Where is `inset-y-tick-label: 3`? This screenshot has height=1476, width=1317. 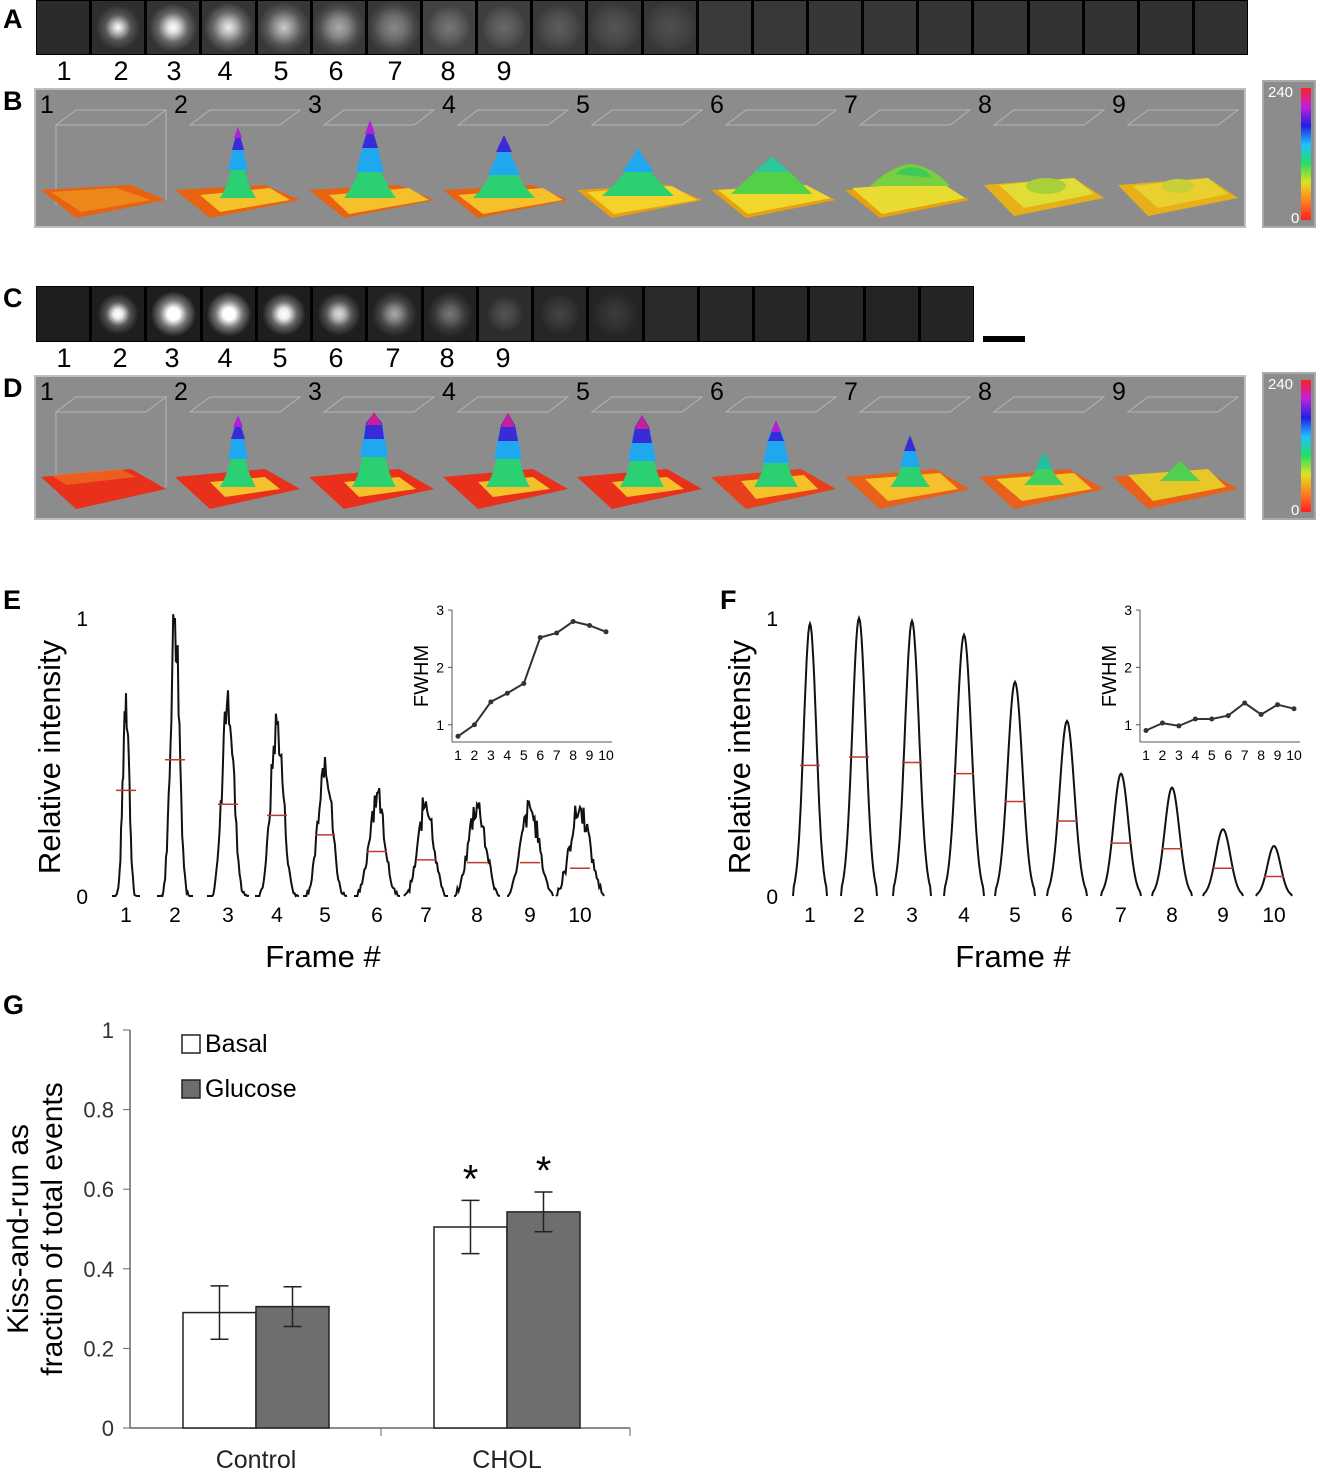
inset-y-tick-label: 3 is located at coordinates (1128, 610).